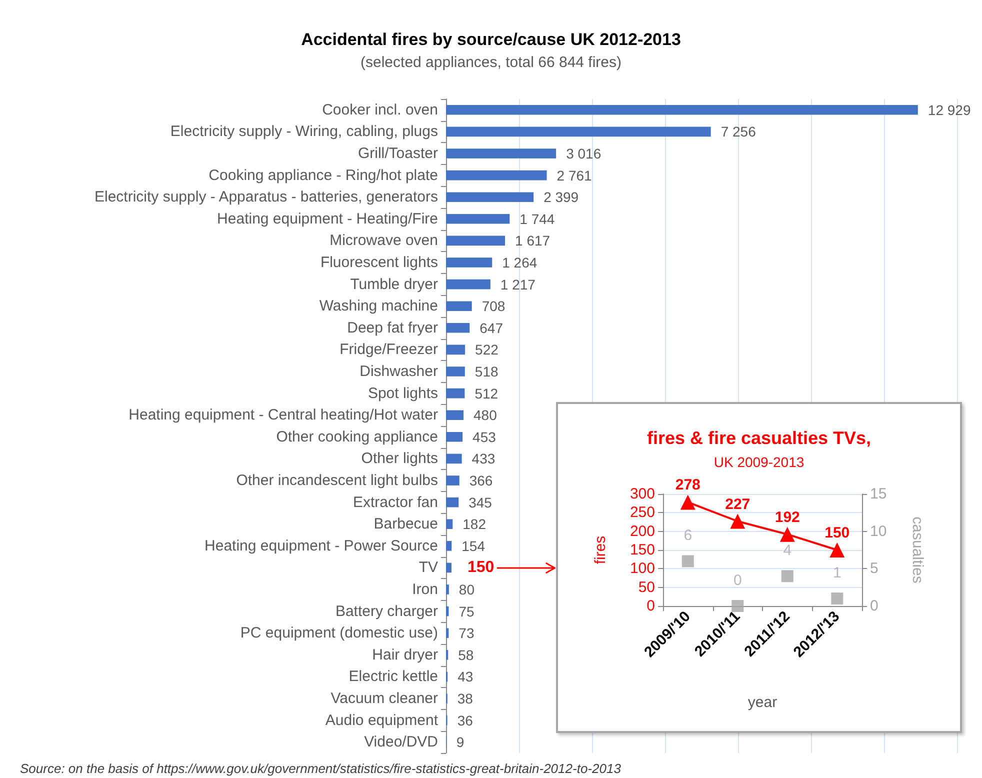  I want to click on data-label: 58, so click(466, 654).